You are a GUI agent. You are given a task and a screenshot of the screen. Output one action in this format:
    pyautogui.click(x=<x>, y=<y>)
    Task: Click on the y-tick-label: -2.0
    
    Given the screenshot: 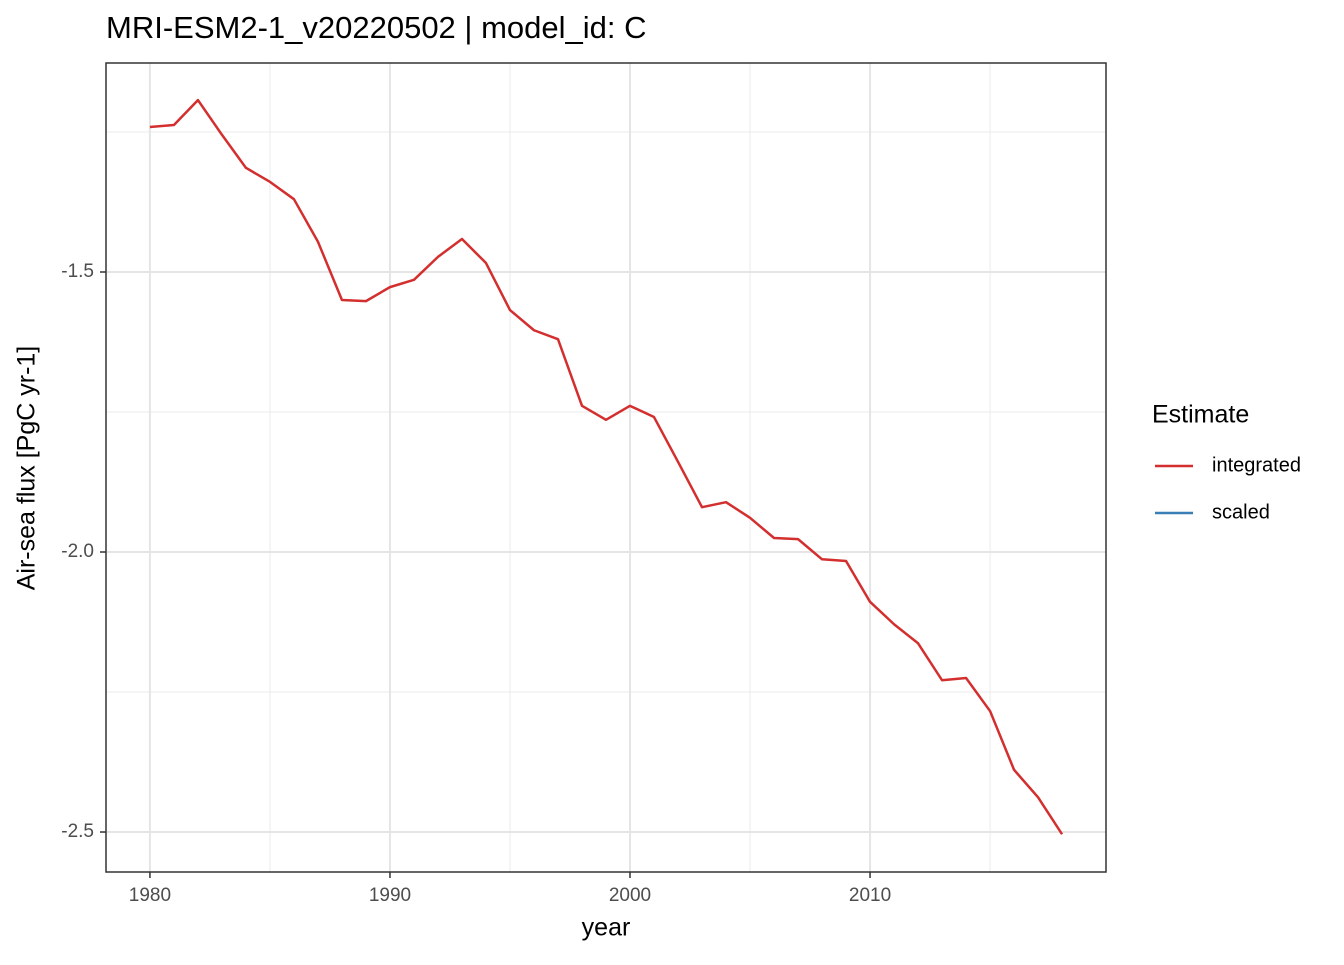 What is the action you would take?
    pyautogui.click(x=77, y=551)
    